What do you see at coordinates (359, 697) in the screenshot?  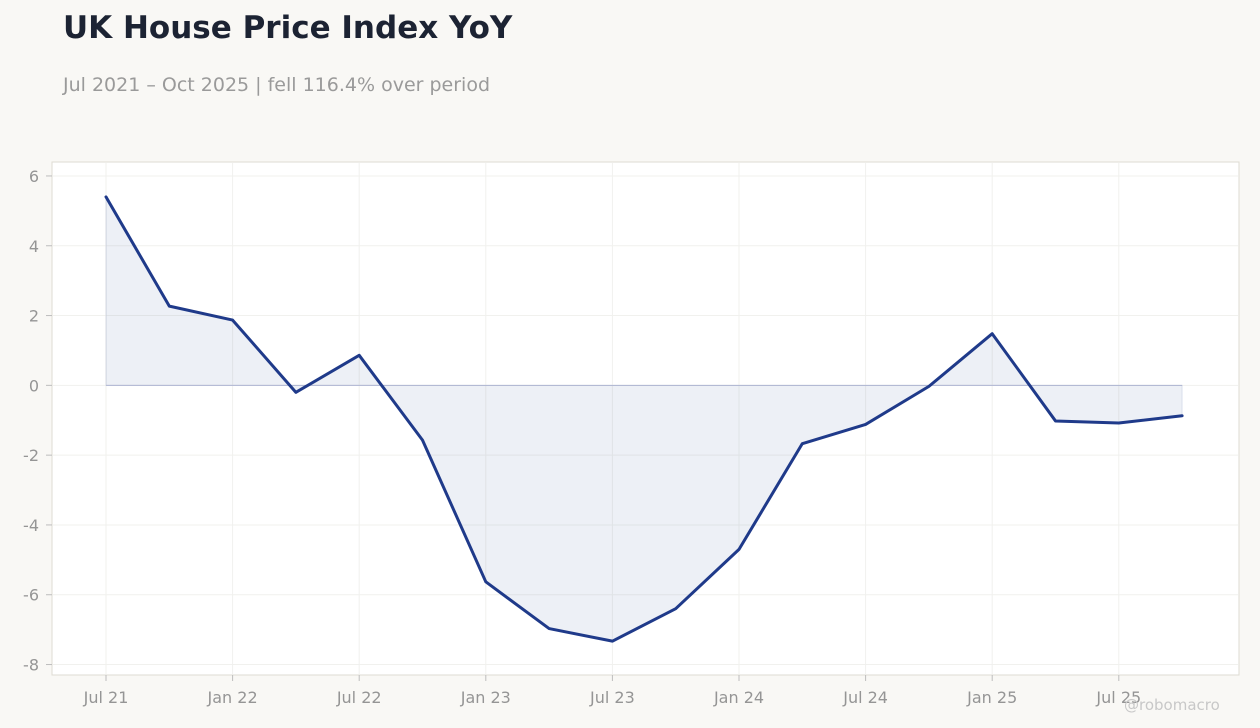 I see `x-tick-label: Jul 22` at bounding box center [359, 697].